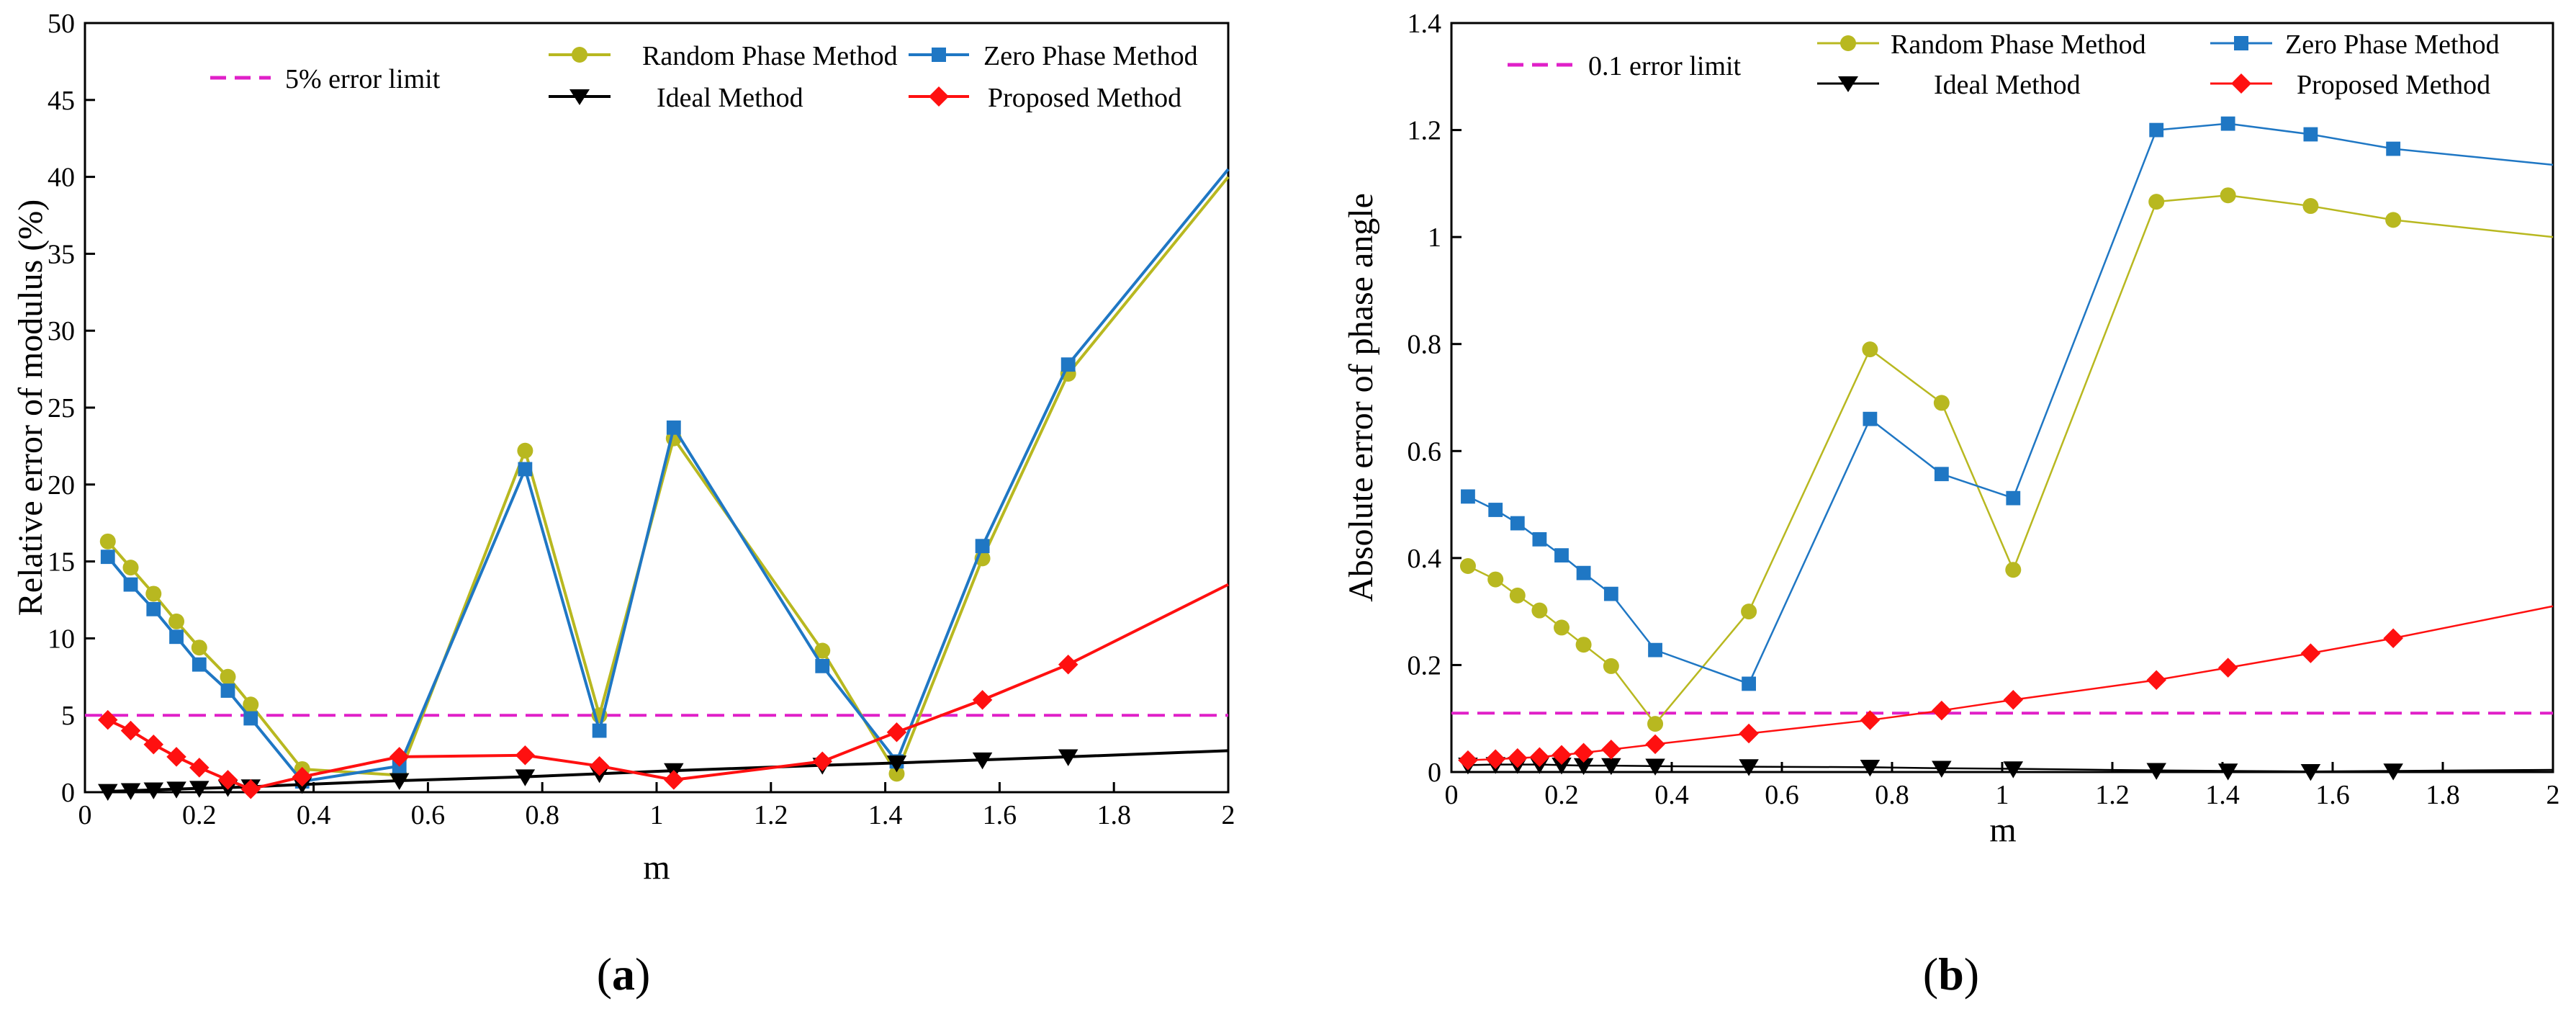  I want to click on legend-a-zero-marker, so click(939, 55).